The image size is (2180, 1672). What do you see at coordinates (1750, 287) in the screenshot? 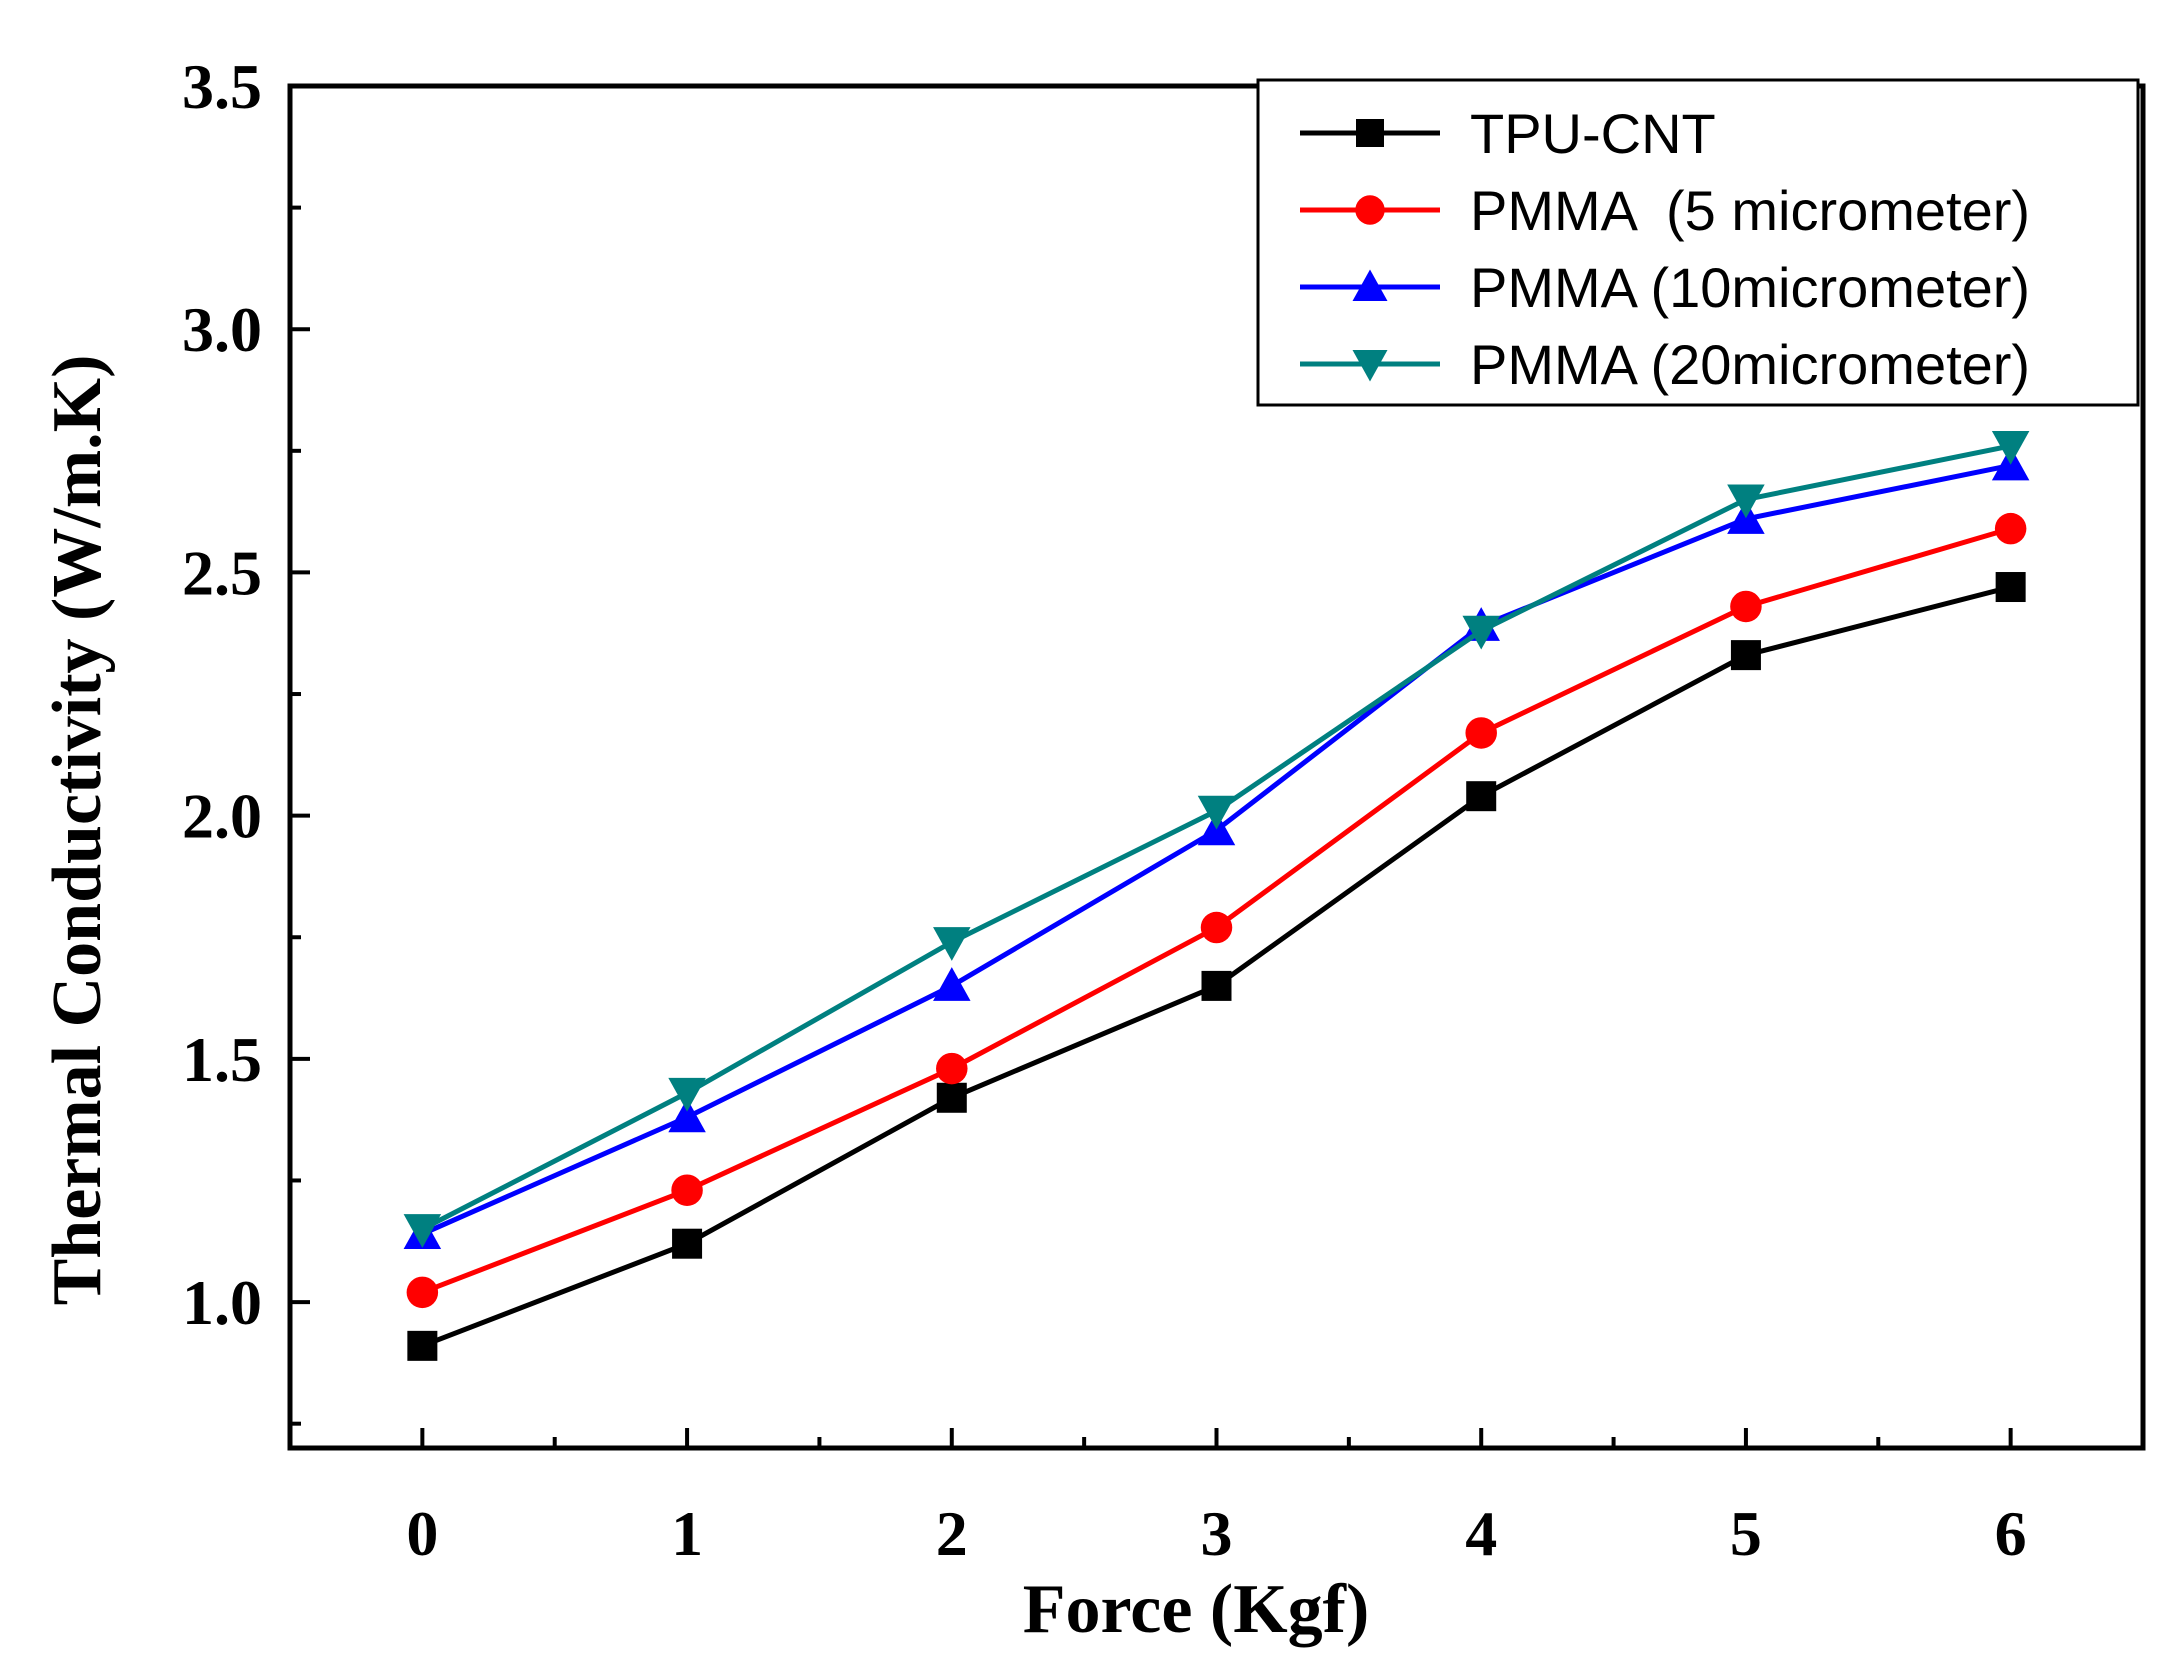
I see `legend-label: PMMA (10micrometer)` at bounding box center [1750, 287].